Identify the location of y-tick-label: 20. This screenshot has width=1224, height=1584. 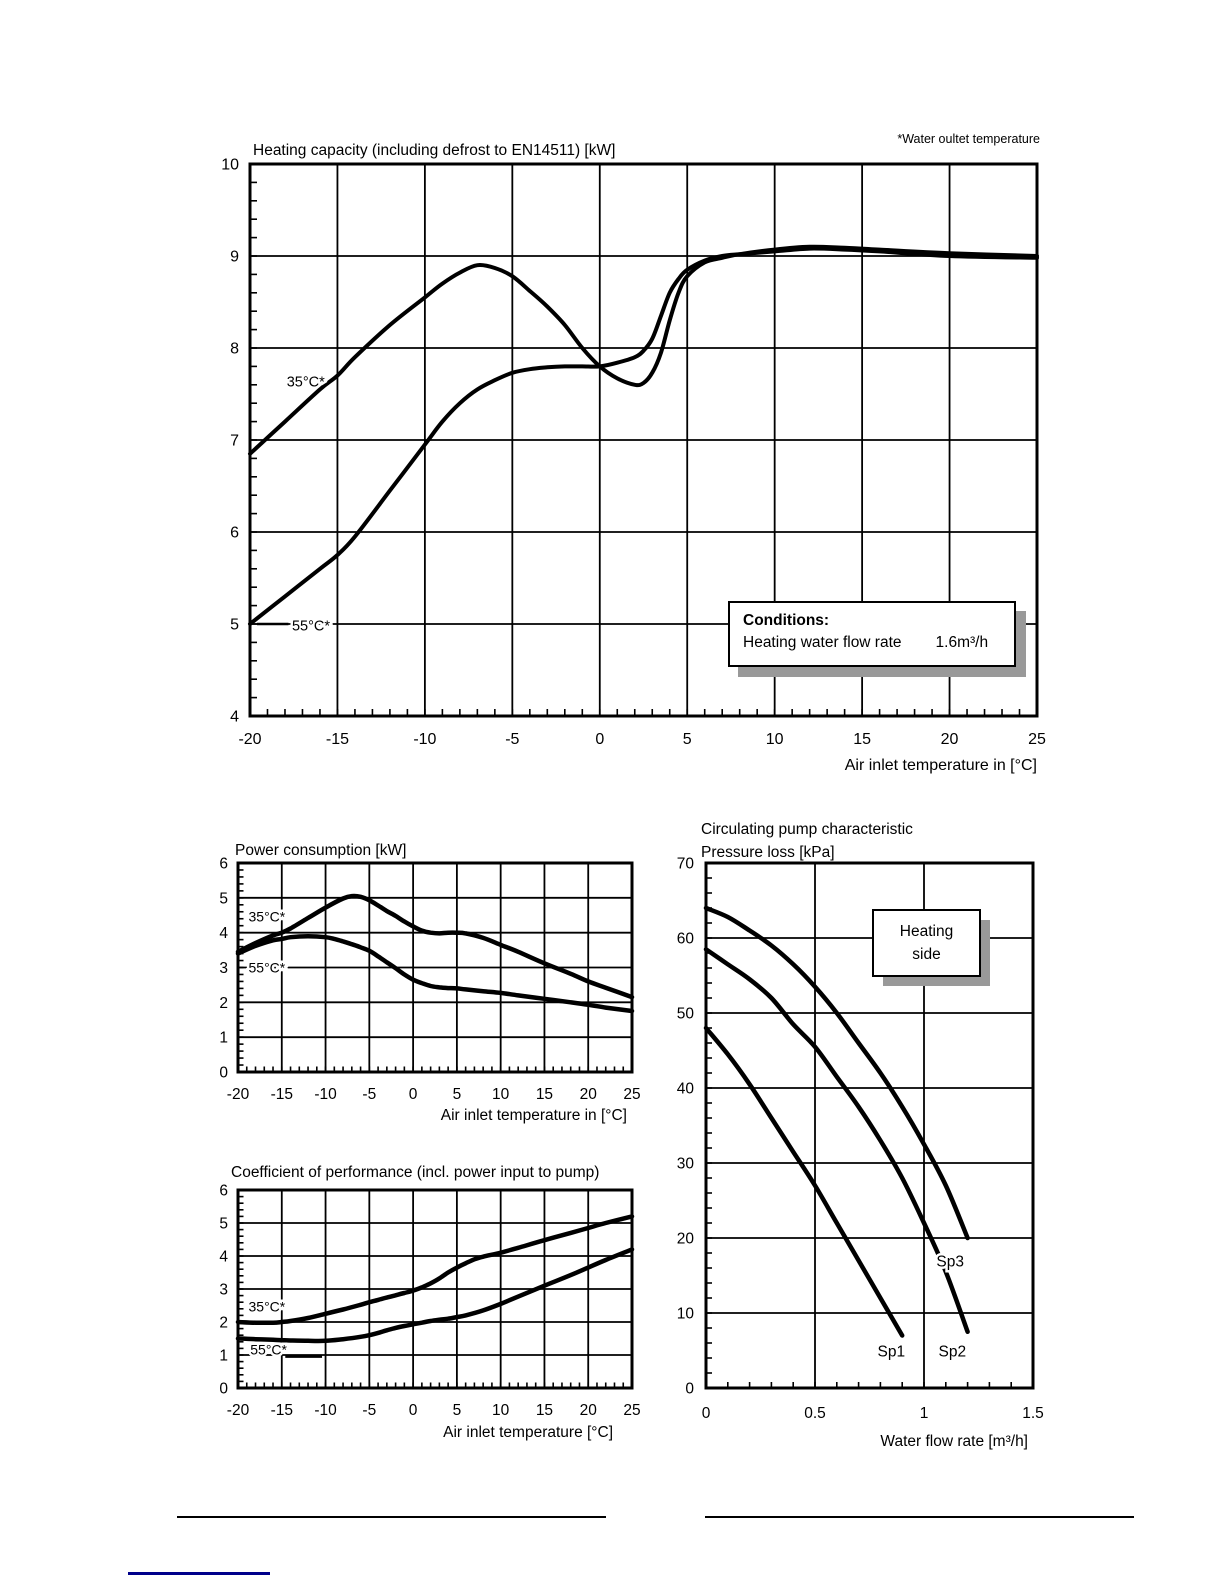
(686, 1239).